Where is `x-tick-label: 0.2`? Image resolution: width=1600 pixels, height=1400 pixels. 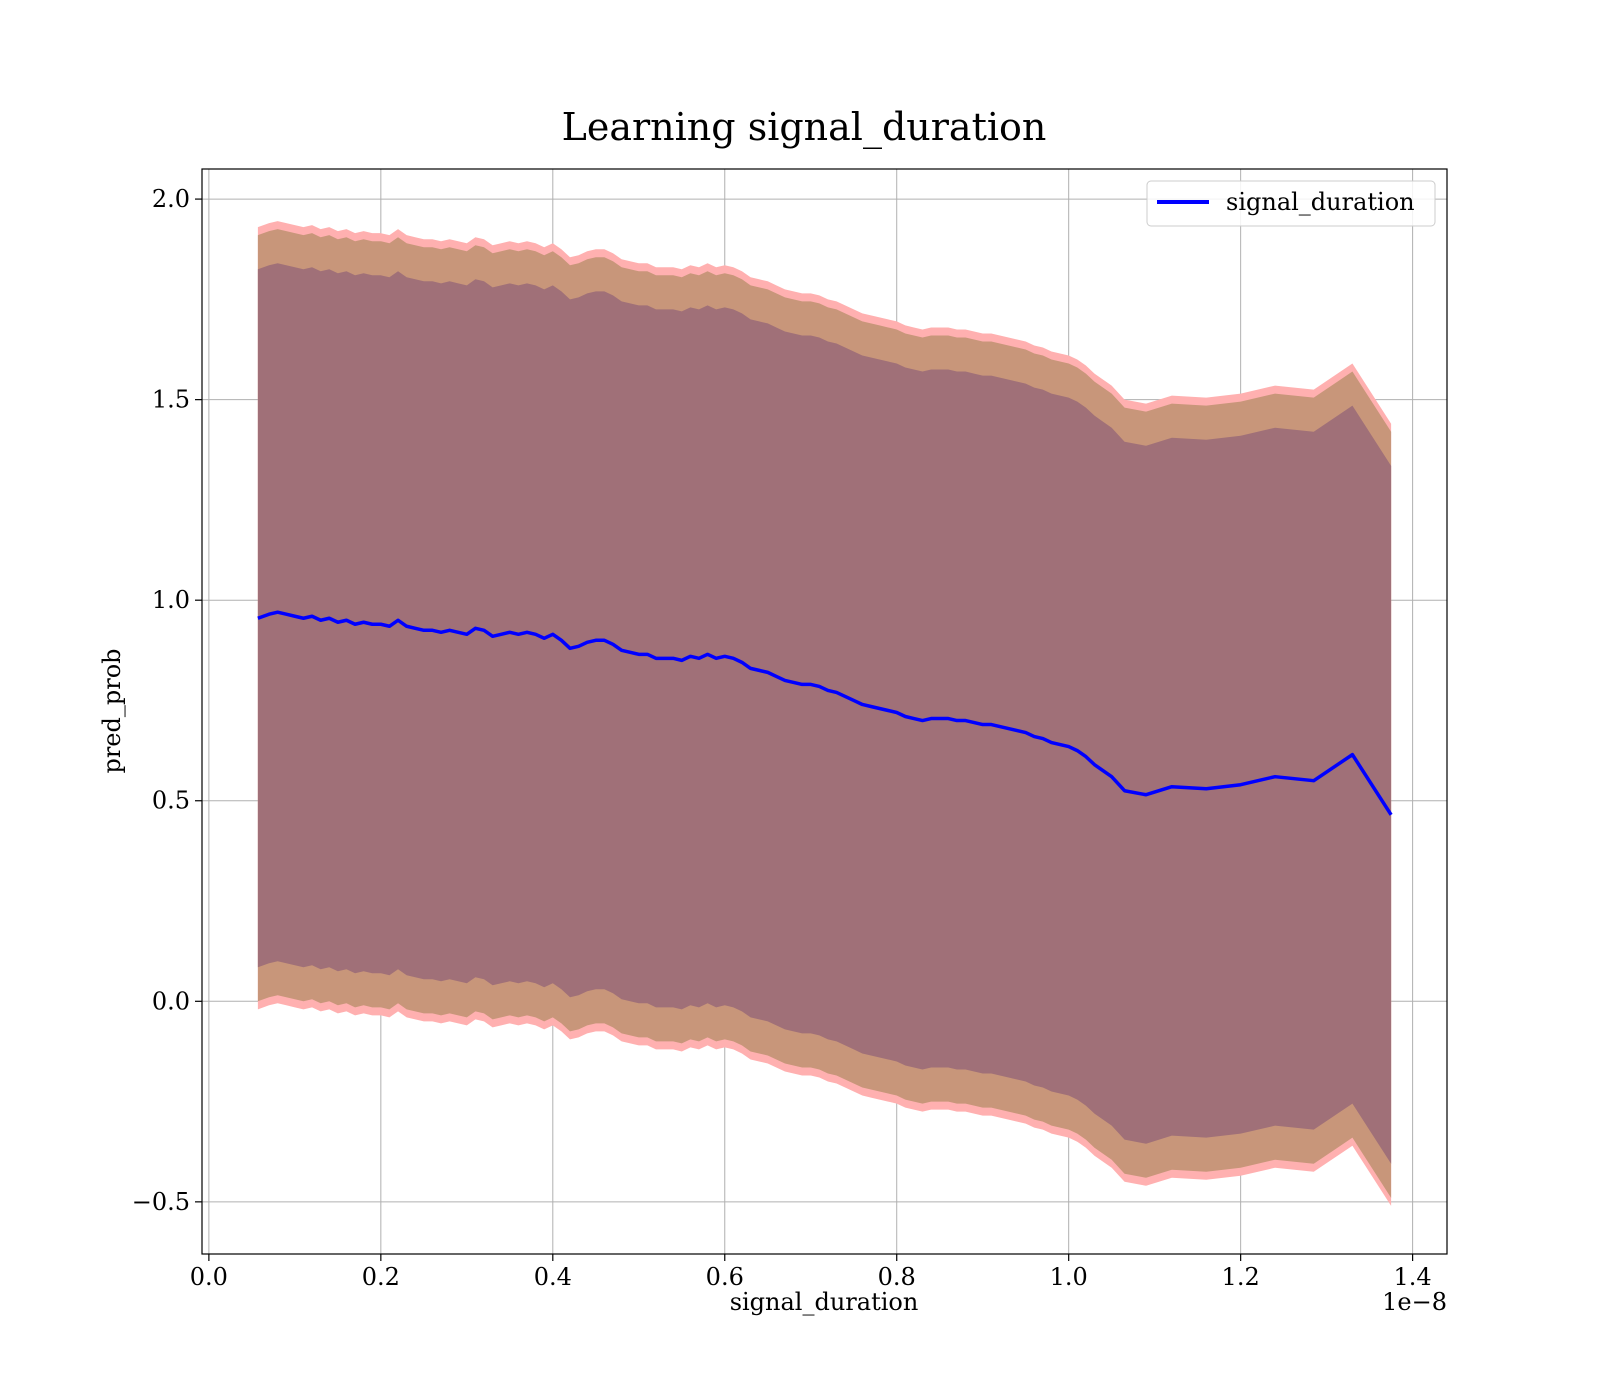
x-tick-label: 0.2 is located at coordinates (381, 1277).